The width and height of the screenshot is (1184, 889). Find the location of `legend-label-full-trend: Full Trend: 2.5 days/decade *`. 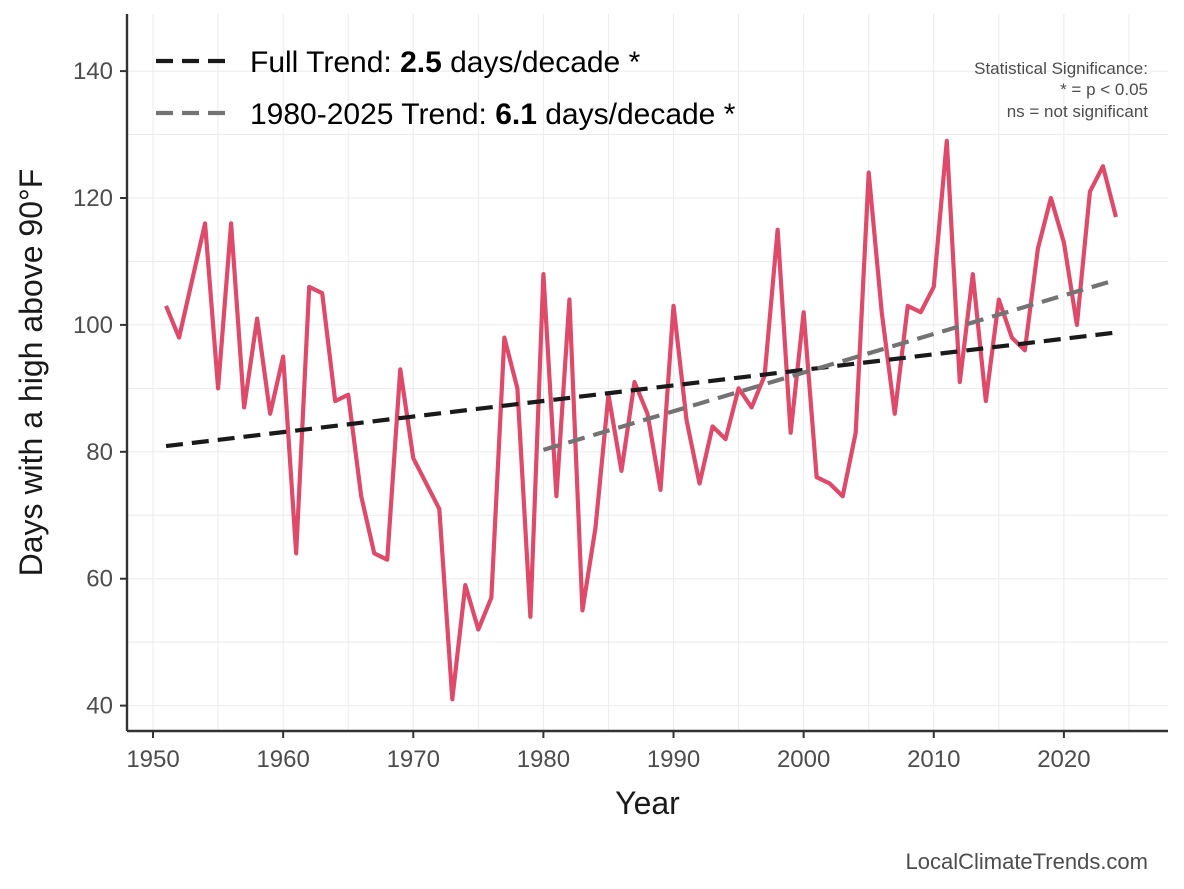

legend-label-full-trend: Full Trend: 2.5 days/decade * is located at coordinates (445, 62).